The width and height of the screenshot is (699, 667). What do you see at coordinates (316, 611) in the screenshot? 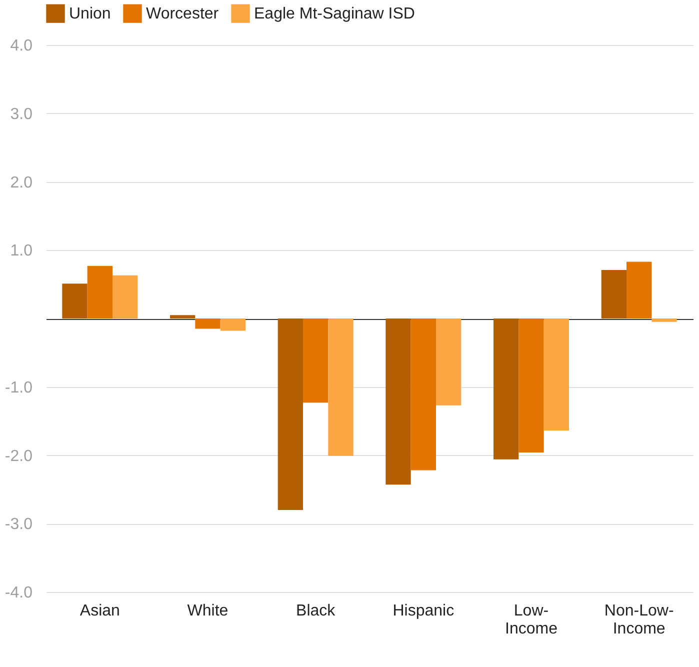
I see `x-tick-label: Black` at bounding box center [316, 611].